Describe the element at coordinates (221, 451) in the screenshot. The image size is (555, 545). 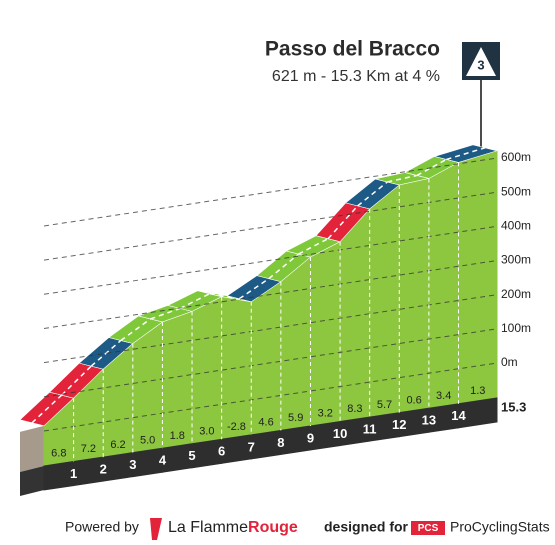
I see `x-tick-label: 6` at that location.